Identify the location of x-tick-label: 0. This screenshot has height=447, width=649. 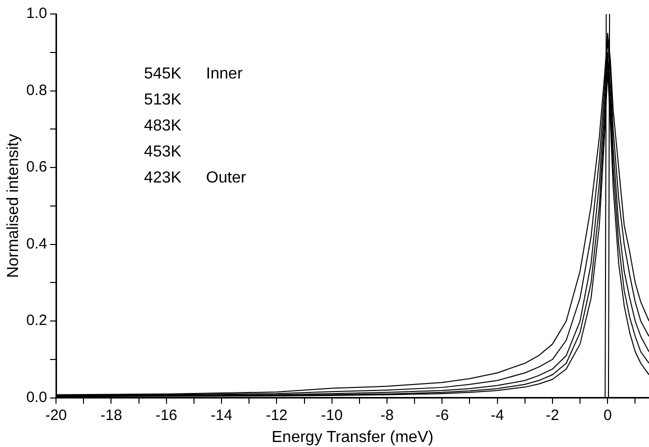
(607, 415).